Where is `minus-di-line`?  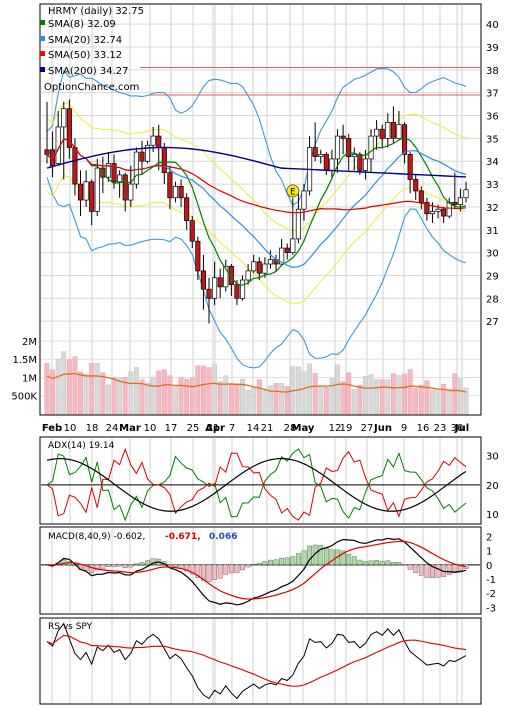
minus-di-line is located at coordinates (256, 484).